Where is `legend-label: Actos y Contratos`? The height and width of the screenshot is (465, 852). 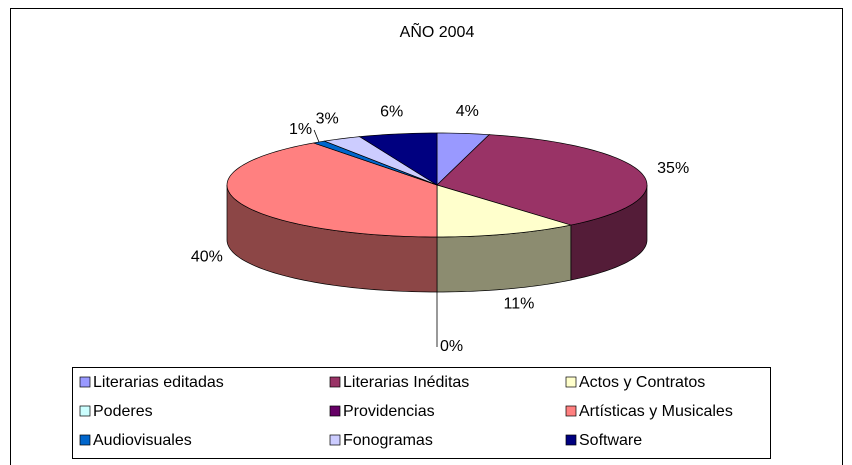 legend-label: Actos y Contratos is located at coordinates (642, 382).